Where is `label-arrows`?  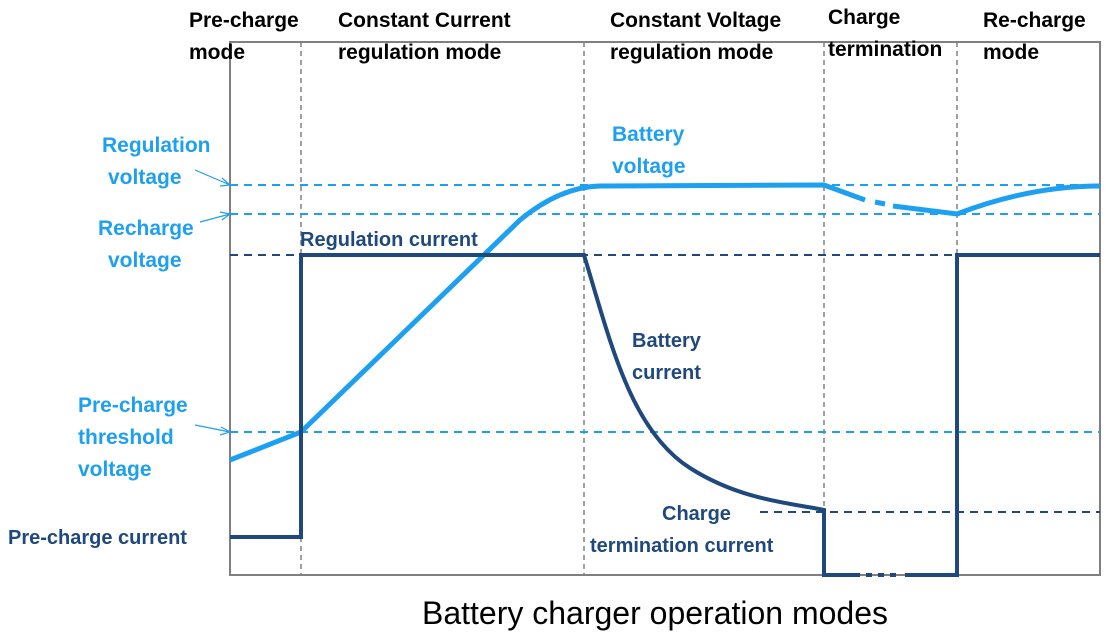 label-arrows is located at coordinates (213, 302).